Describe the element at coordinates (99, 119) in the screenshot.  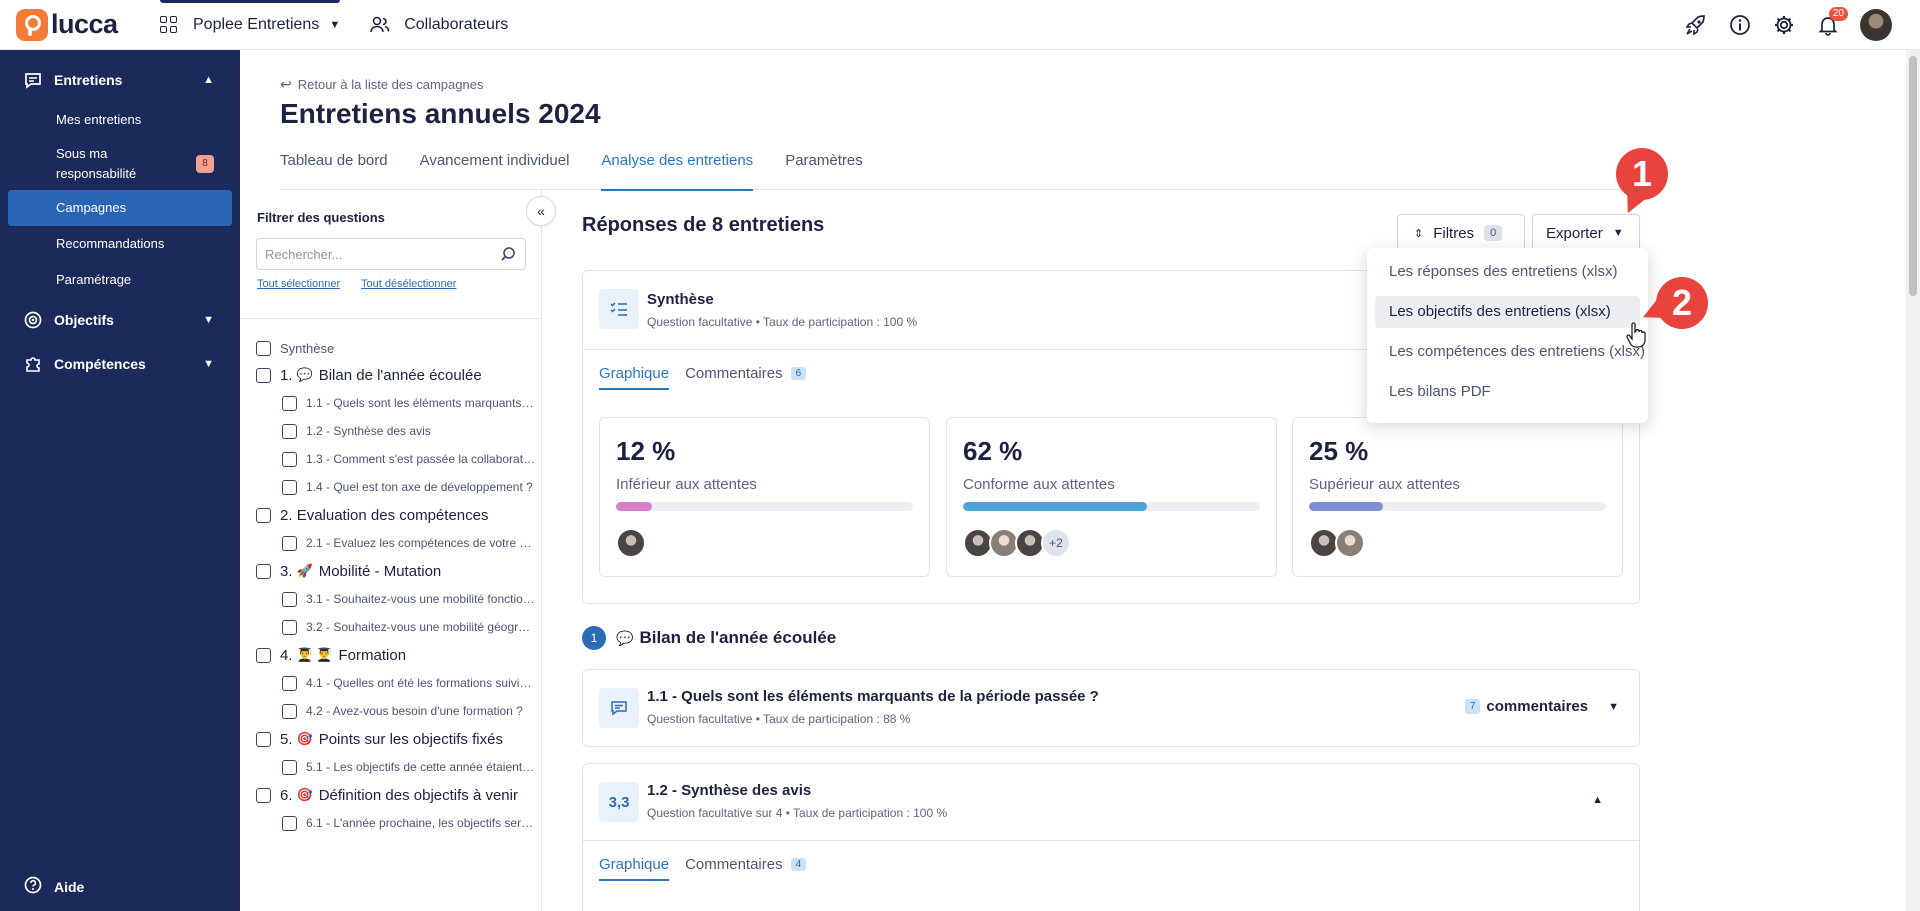
I see `sidebar-item-mes-entretiens: Mes entretiens` at that location.